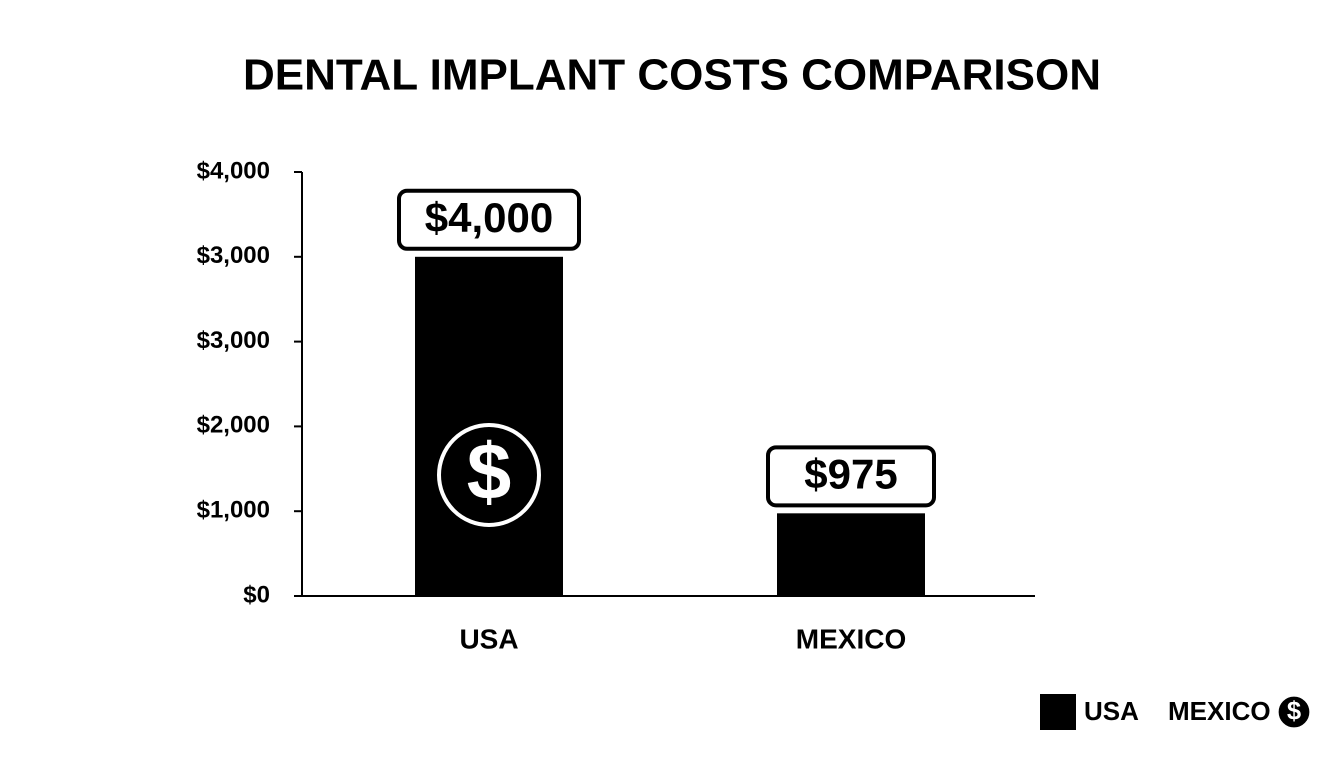  What do you see at coordinates (256, 594) in the screenshot?
I see `y-tick-label: $0` at bounding box center [256, 594].